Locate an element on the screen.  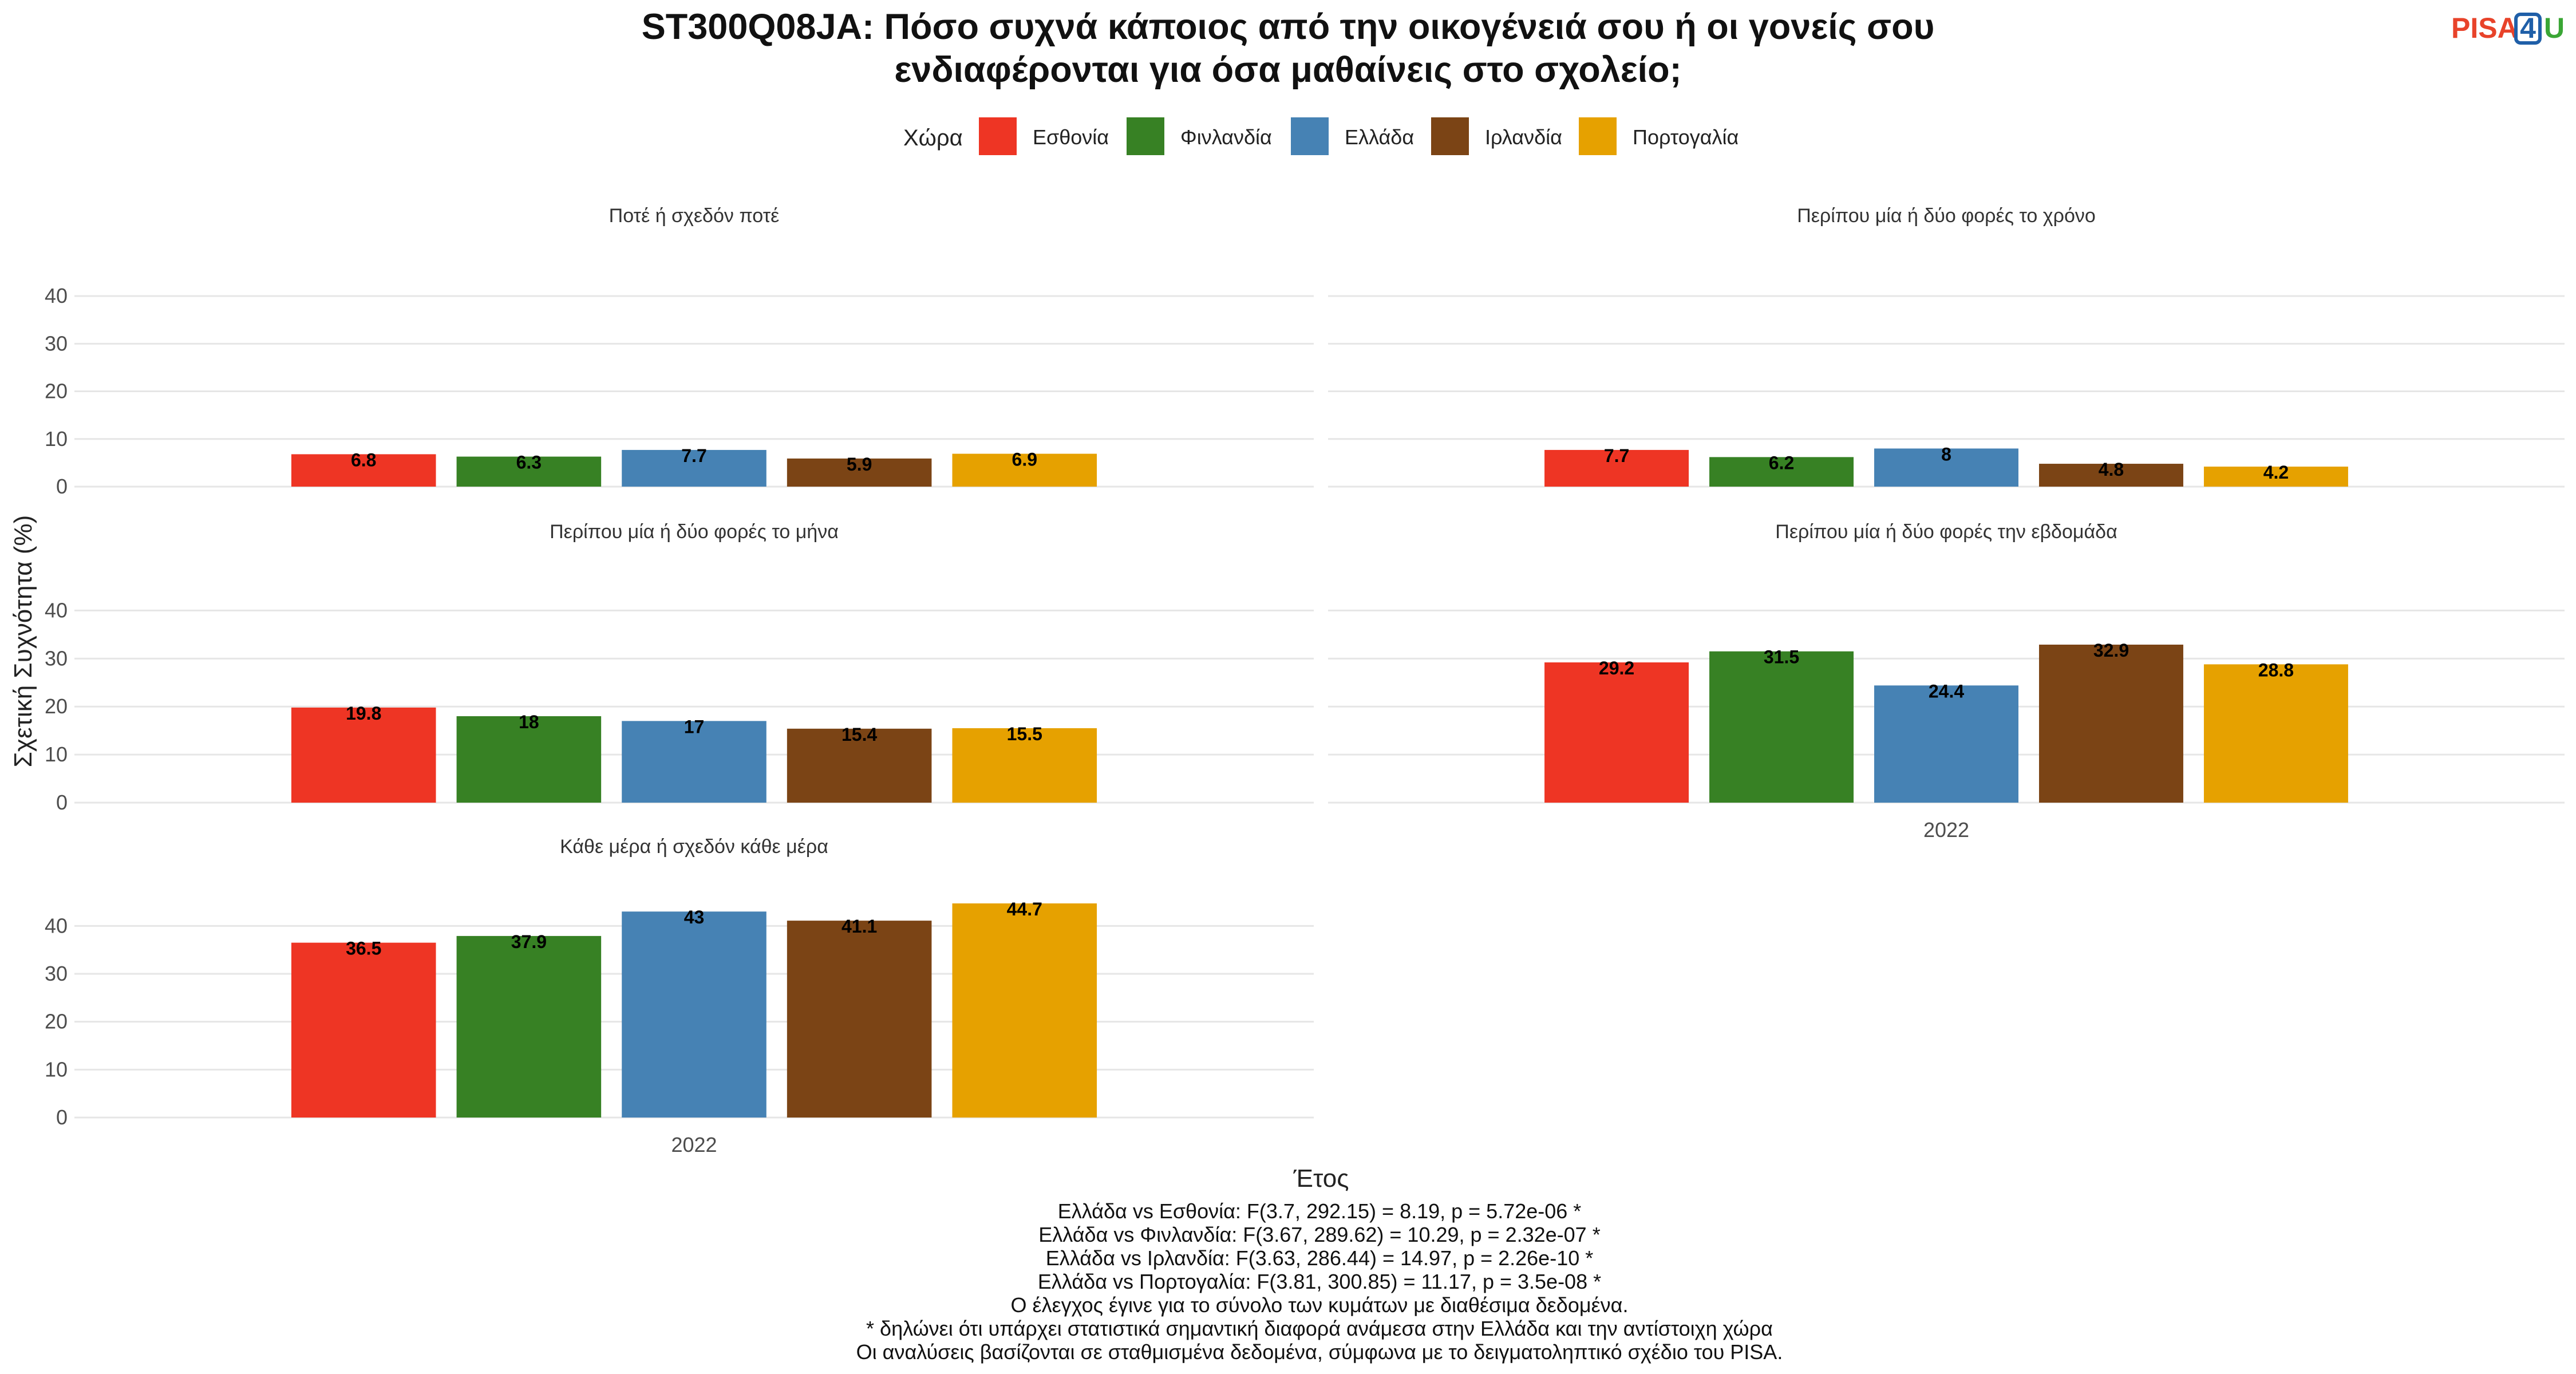
bar-value-label: 31.5 is located at coordinates (1781, 658).